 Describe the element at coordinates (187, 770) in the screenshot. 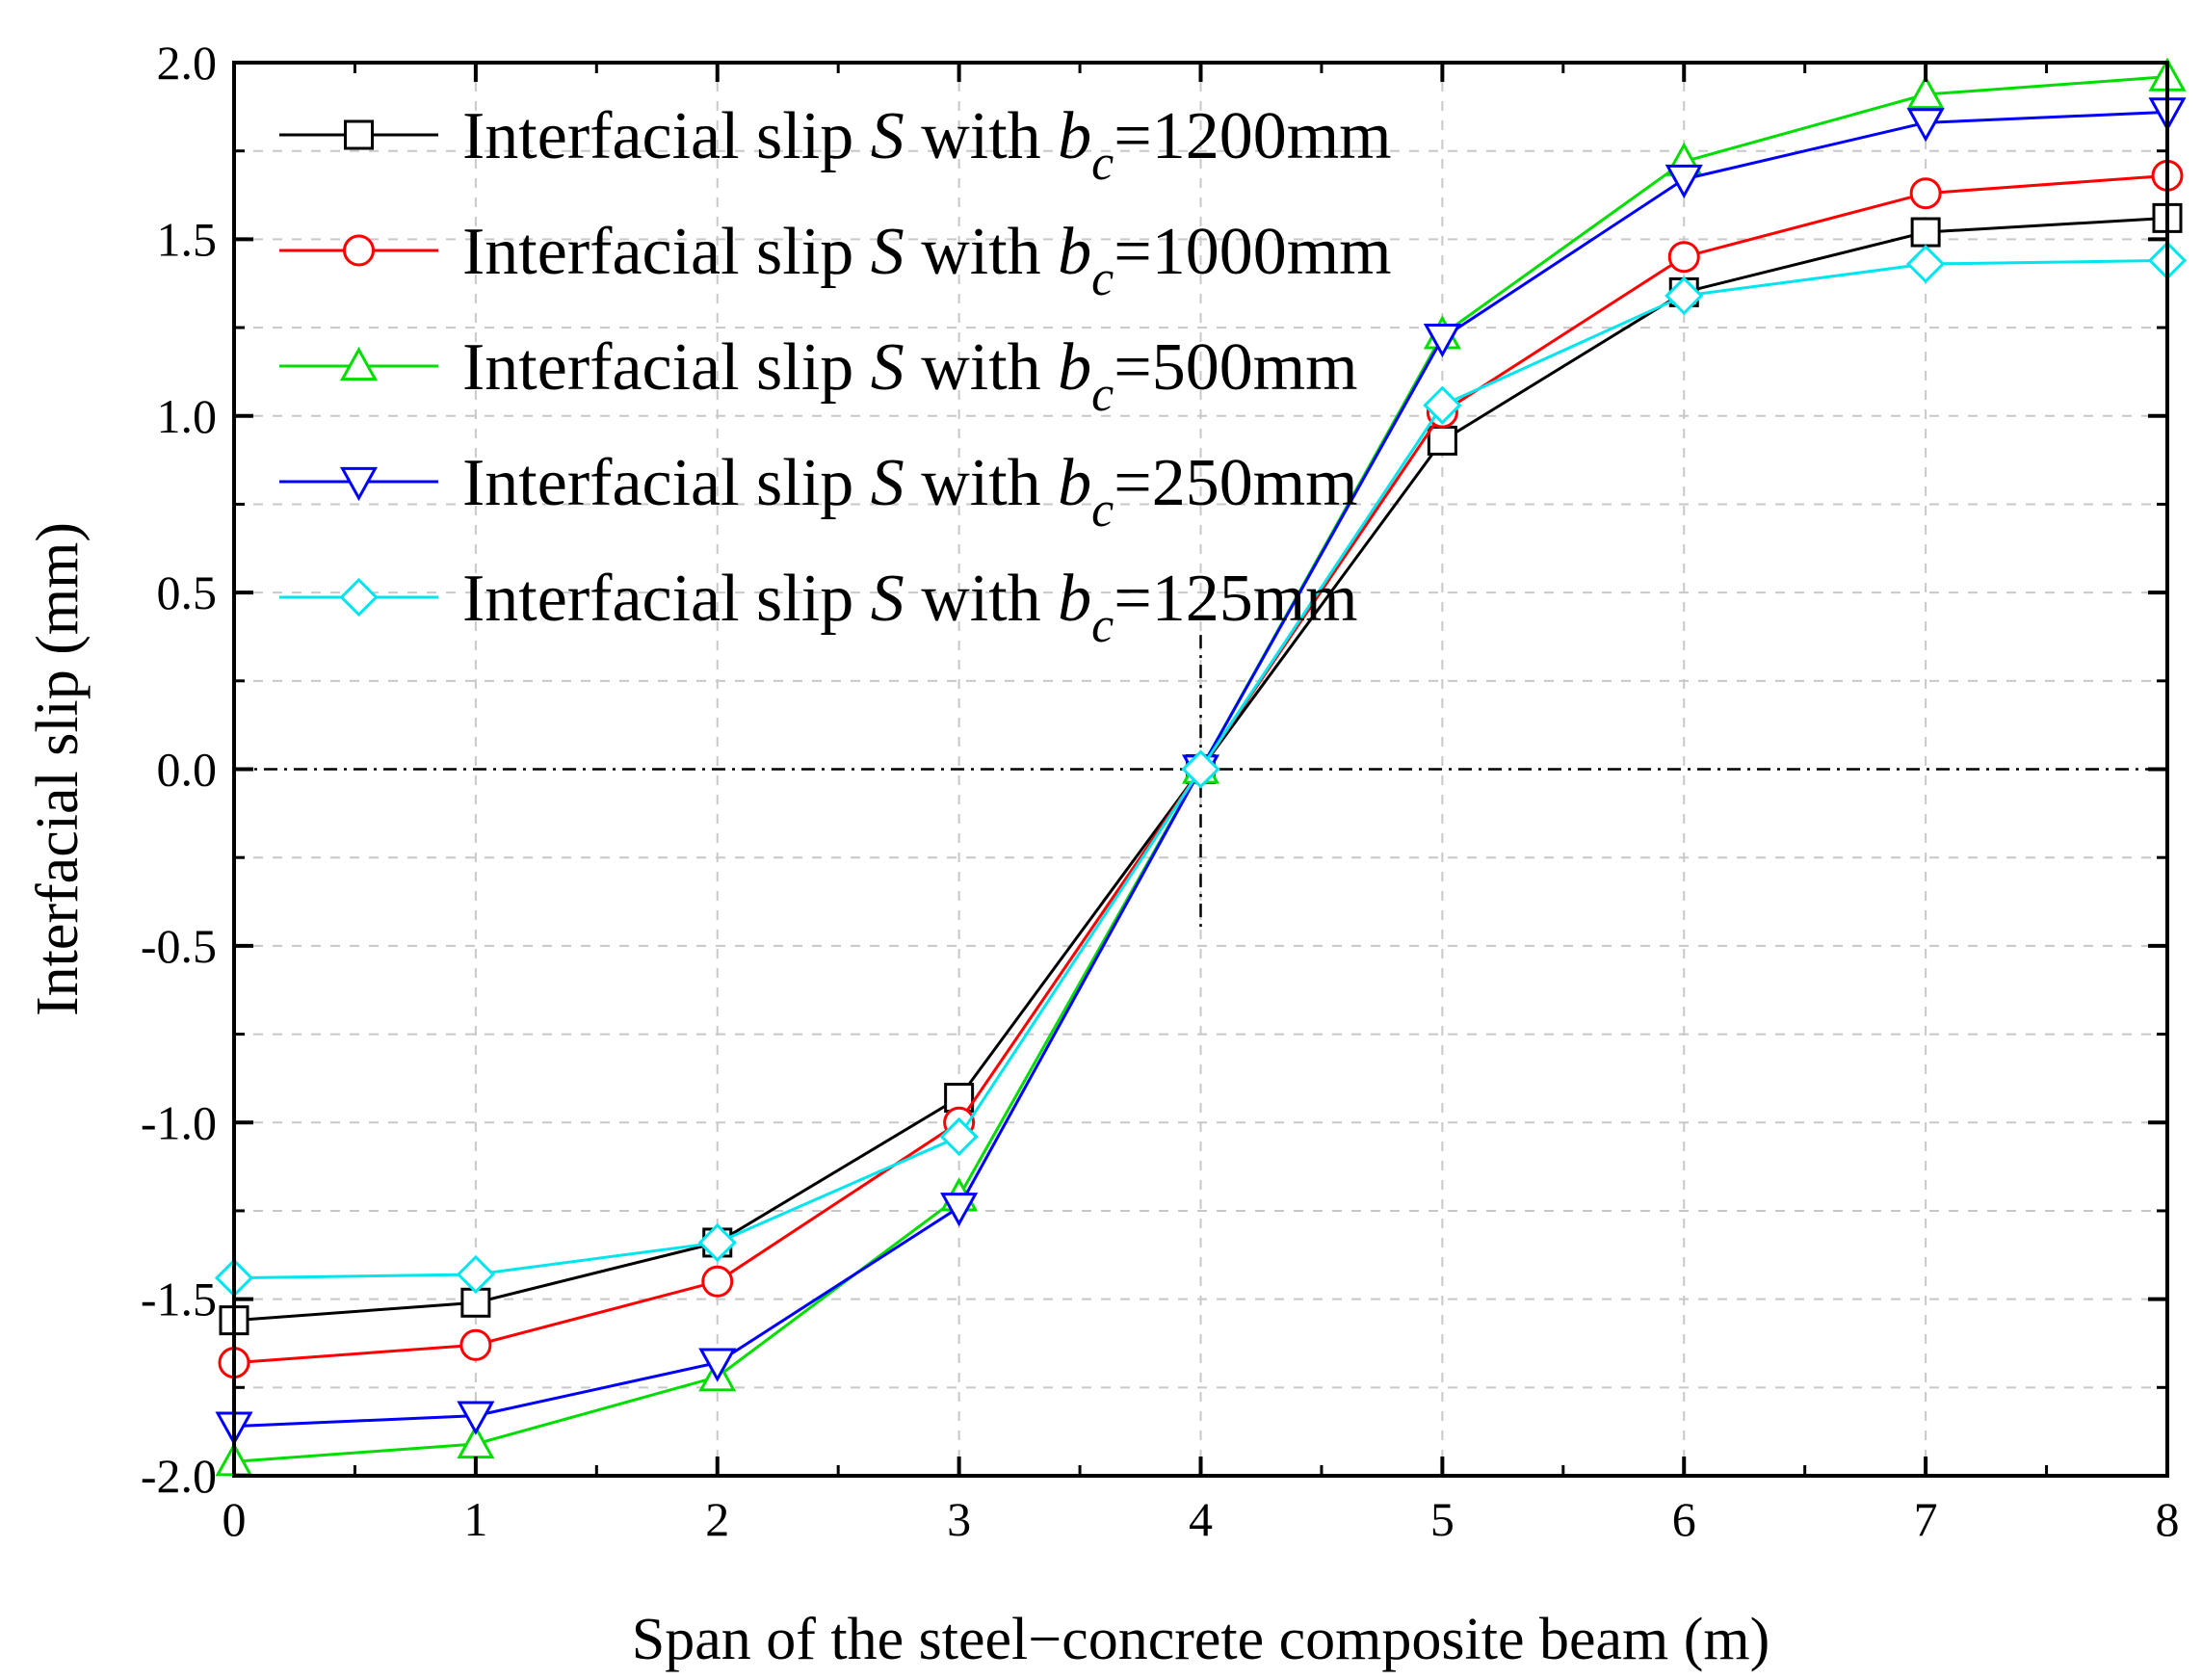

I see `y-tick-label-4: 0.0` at that location.